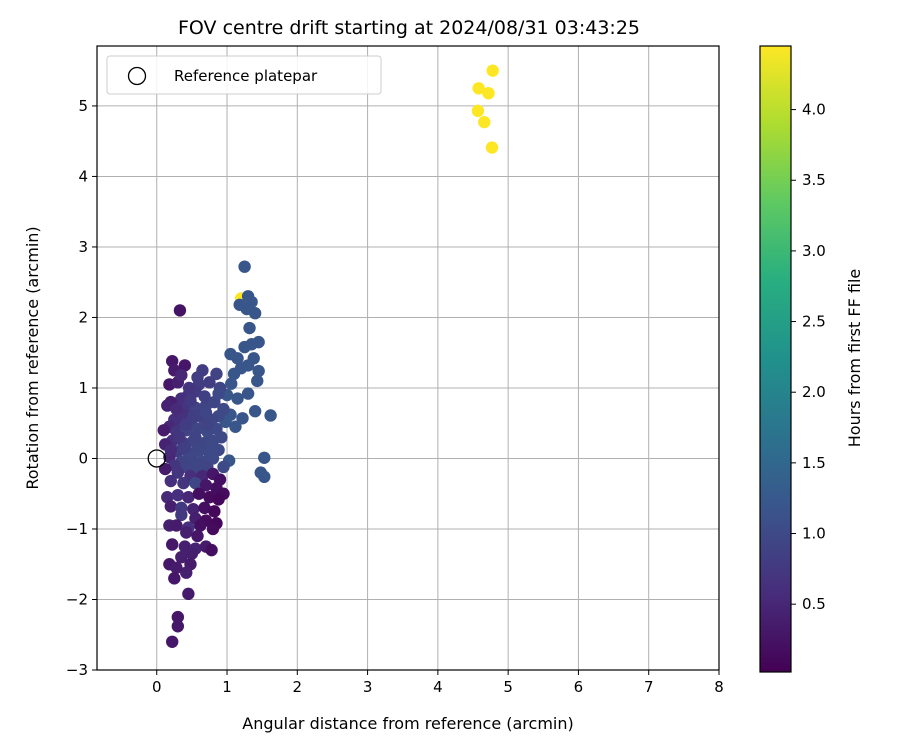 The width and height of the screenshot is (900, 750). I want to click on colorbar-tick-label: 3.5, so click(814, 180).